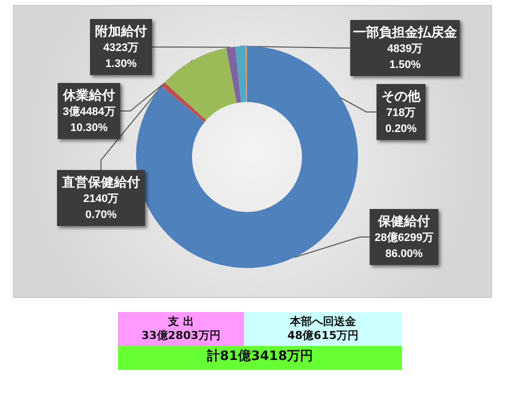  What do you see at coordinates (181, 321) in the screenshot?
I see `text: 支 出` at bounding box center [181, 321].